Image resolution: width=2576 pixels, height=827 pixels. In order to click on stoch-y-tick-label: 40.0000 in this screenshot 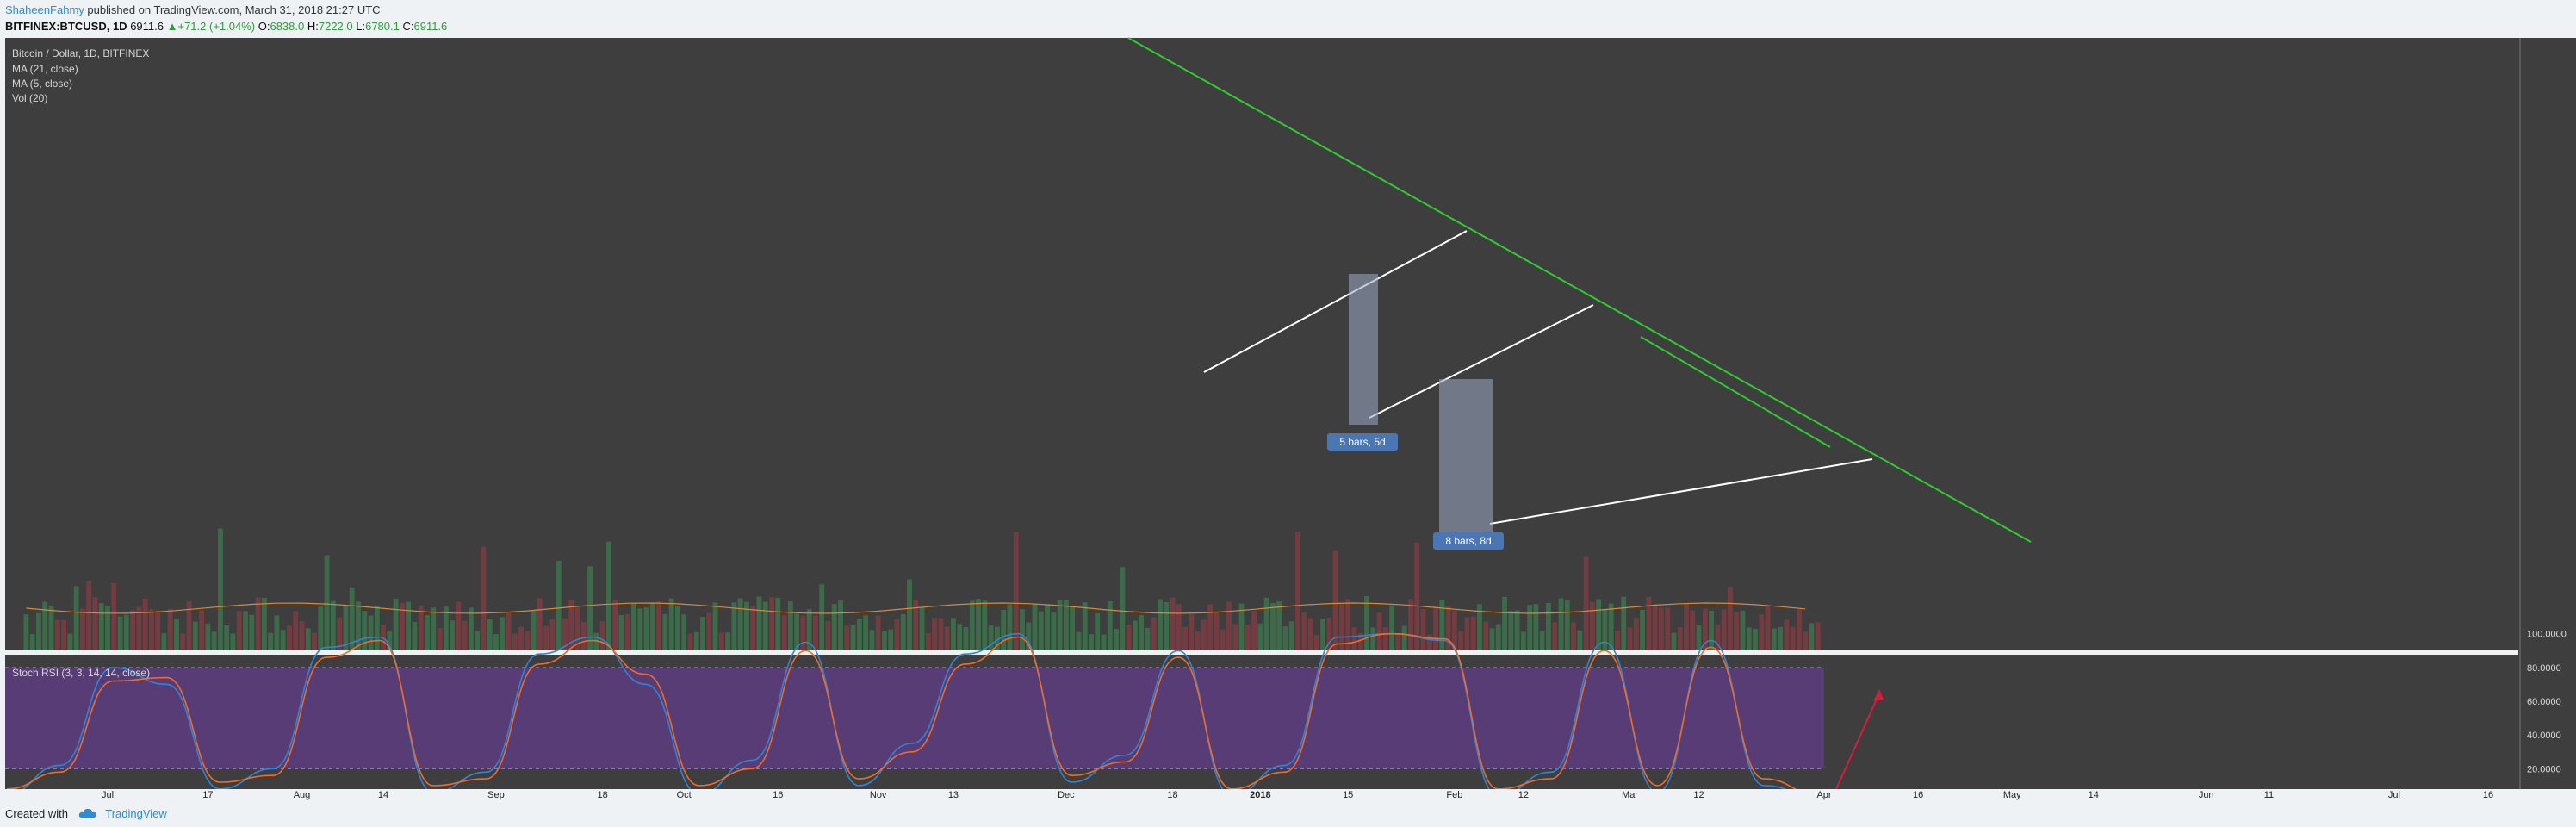, I will do `click(2544, 736)`.